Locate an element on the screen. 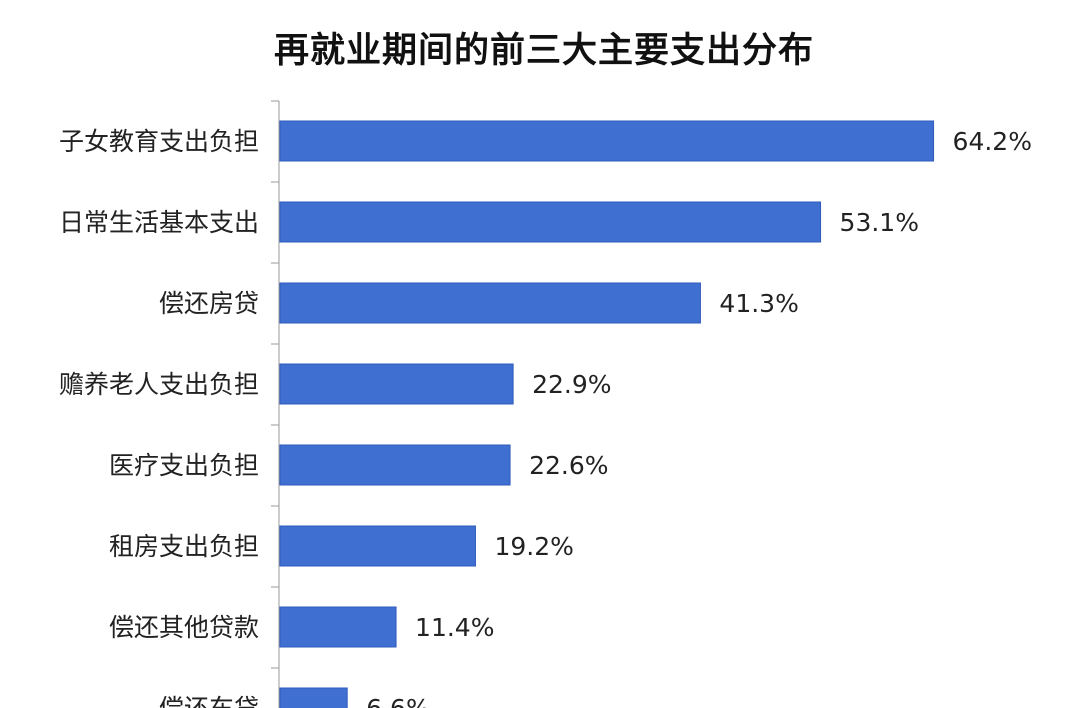  value-label: 41.3% is located at coordinates (758, 303).